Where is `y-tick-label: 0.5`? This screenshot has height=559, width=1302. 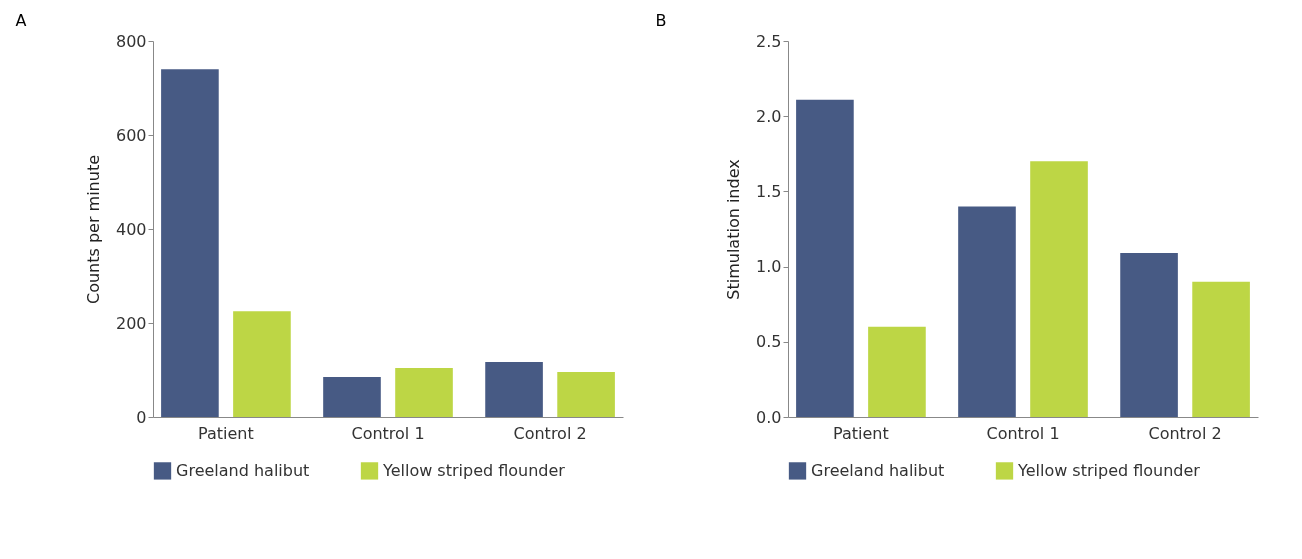
y-tick-label: 0.5 is located at coordinates (769, 342).